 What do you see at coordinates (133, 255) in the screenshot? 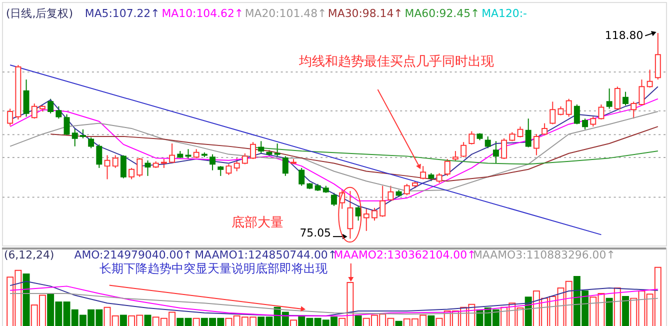
I see `text: AMO:214979040.00↑` at bounding box center [133, 255].